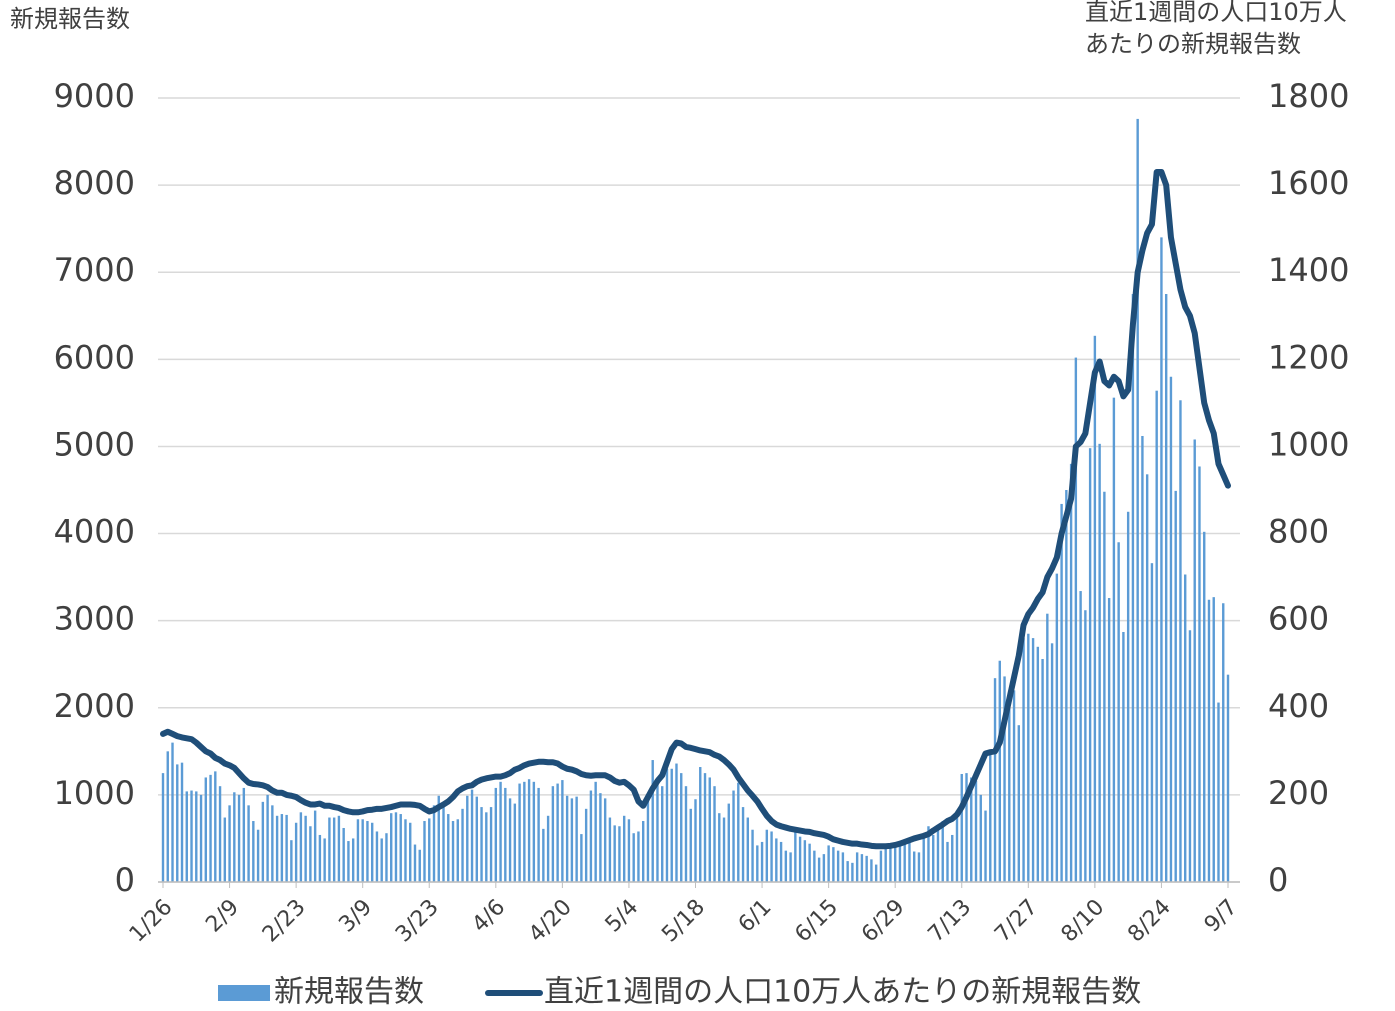 The width and height of the screenshot is (1395, 1011). What do you see at coordinates (1278, 880) in the screenshot?
I see `y2-tick-label: 0` at bounding box center [1278, 880].